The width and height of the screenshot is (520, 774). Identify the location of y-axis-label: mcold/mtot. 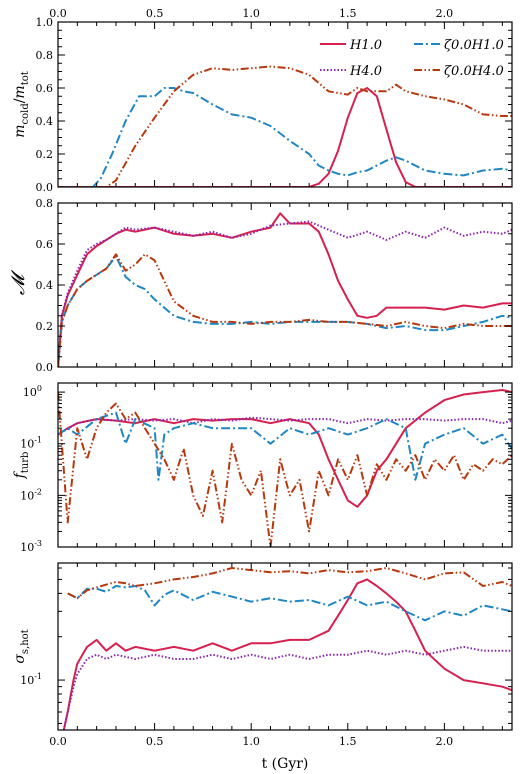
(21, 104).